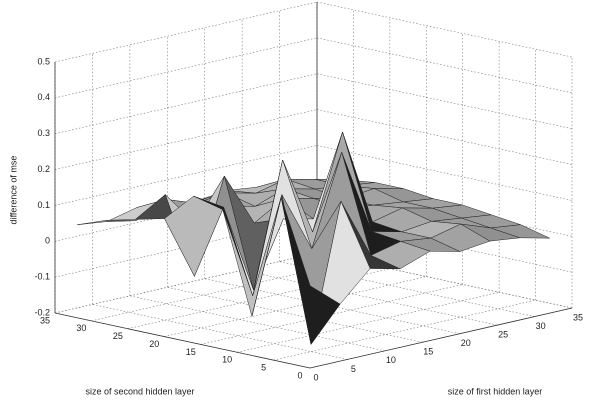 This screenshot has height=403, width=590. Describe the element at coordinates (191, 352) in the screenshot. I see `y-tick-label: 15` at that location.